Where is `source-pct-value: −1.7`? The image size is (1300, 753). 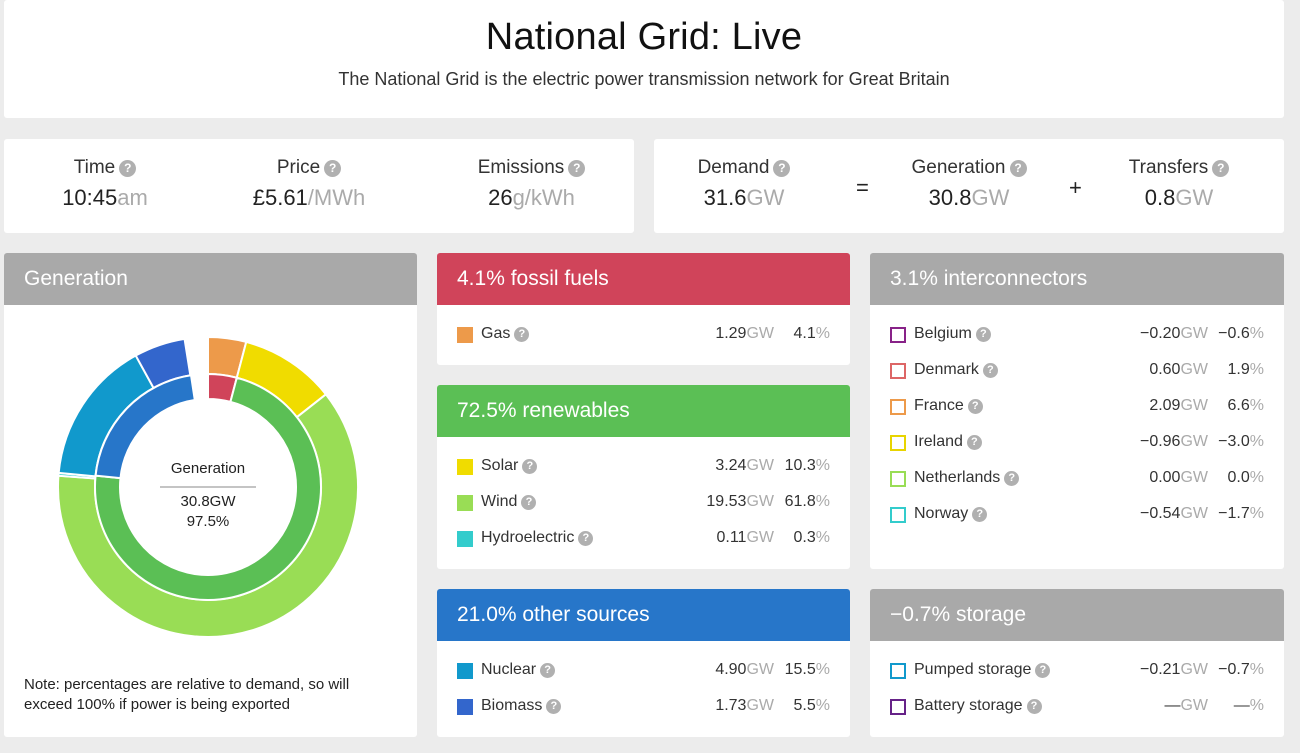 source-pct-value: −1.7 is located at coordinates (1234, 513).